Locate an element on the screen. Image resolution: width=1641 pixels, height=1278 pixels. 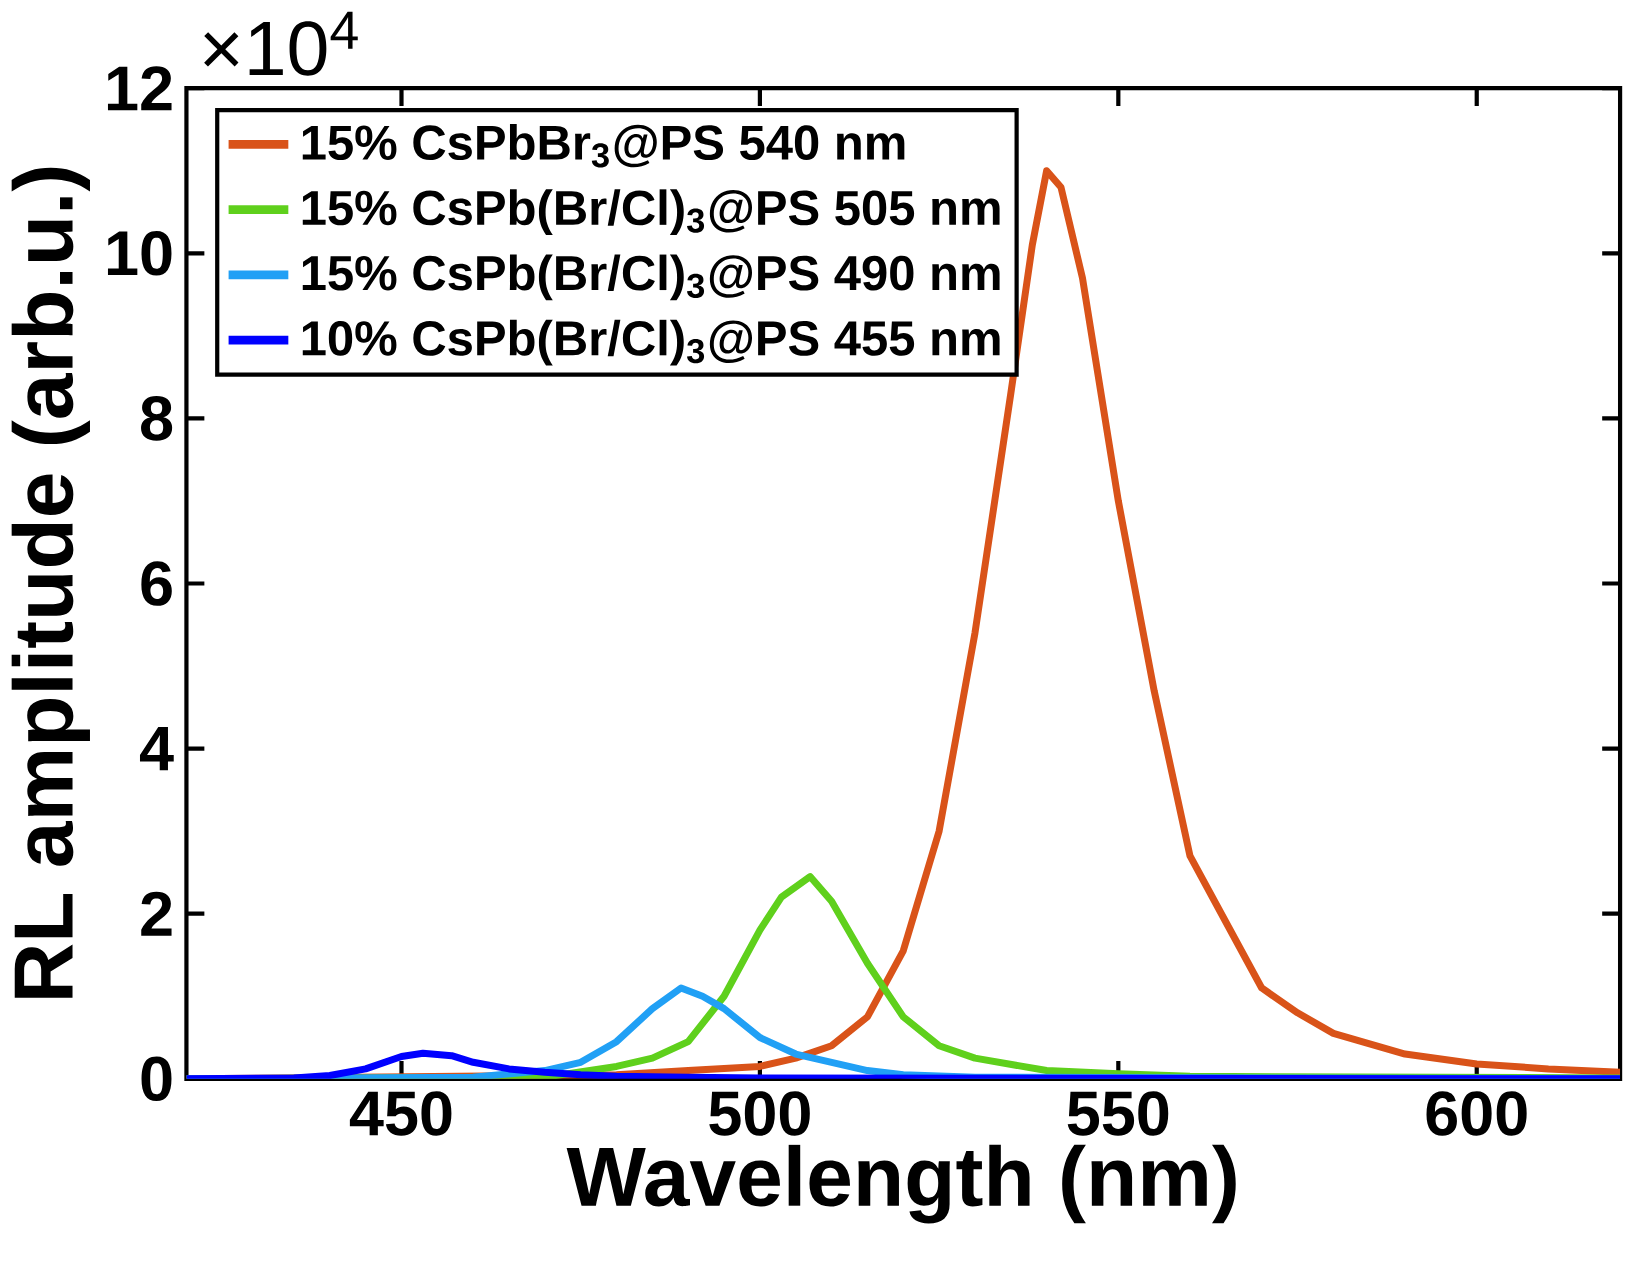
y-tick-label: 10 is located at coordinates (139, 253).